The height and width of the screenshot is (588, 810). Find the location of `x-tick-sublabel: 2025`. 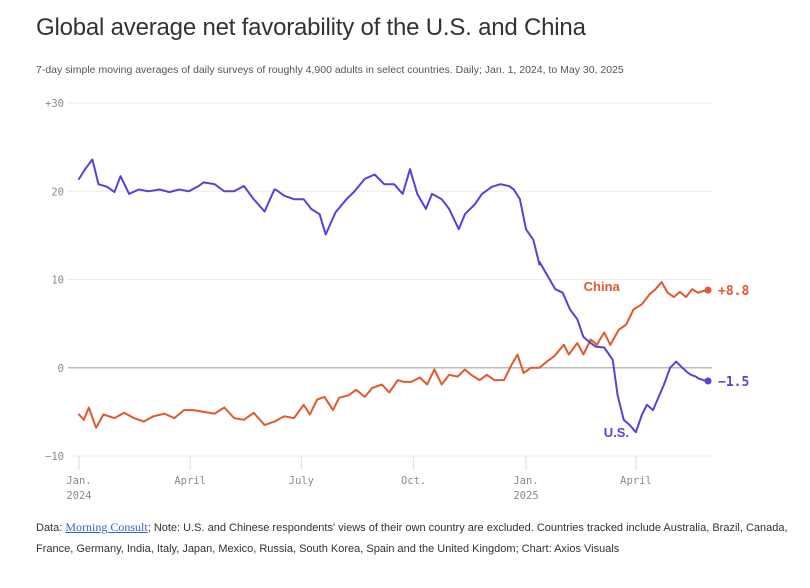

x-tick-sublabel: 2025 is located at coordinates (525, 496).